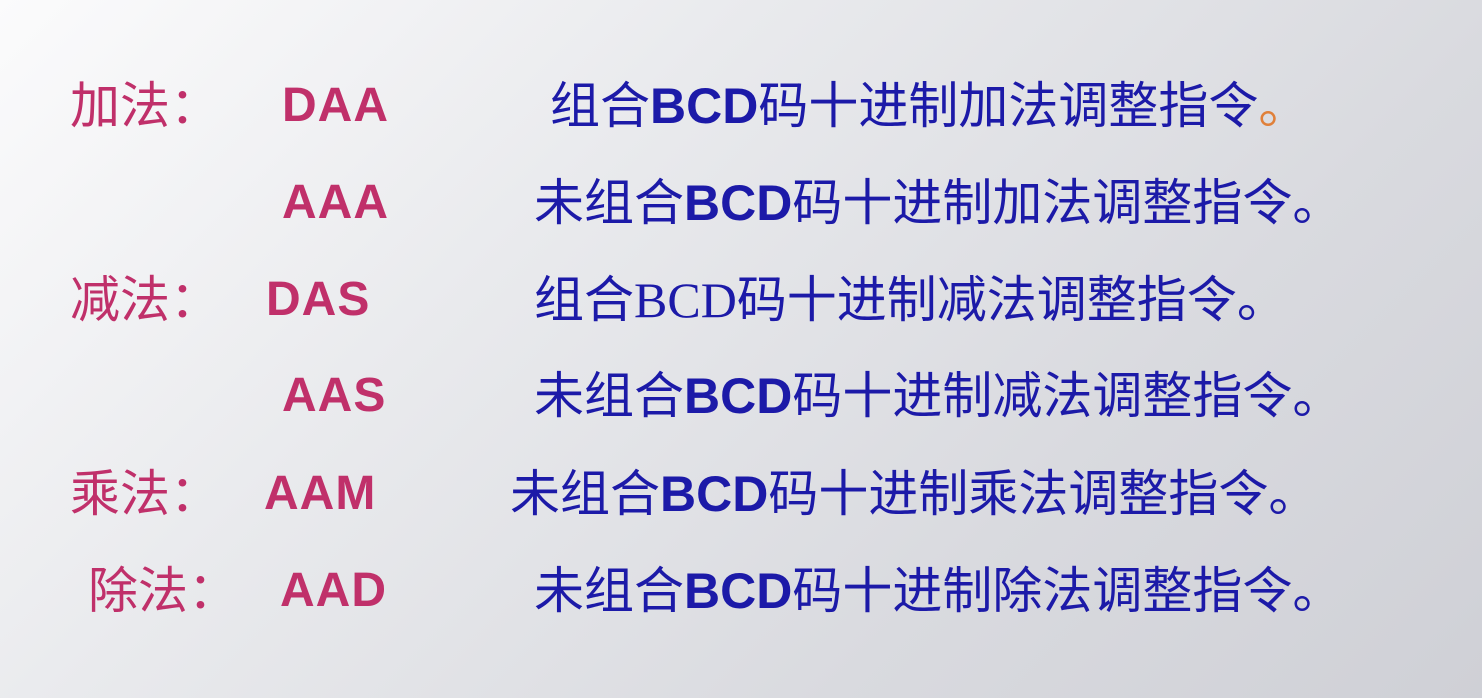 The image size is (1482, 698). I want to click on operation-label-add: 加法：, so click(145, 106).